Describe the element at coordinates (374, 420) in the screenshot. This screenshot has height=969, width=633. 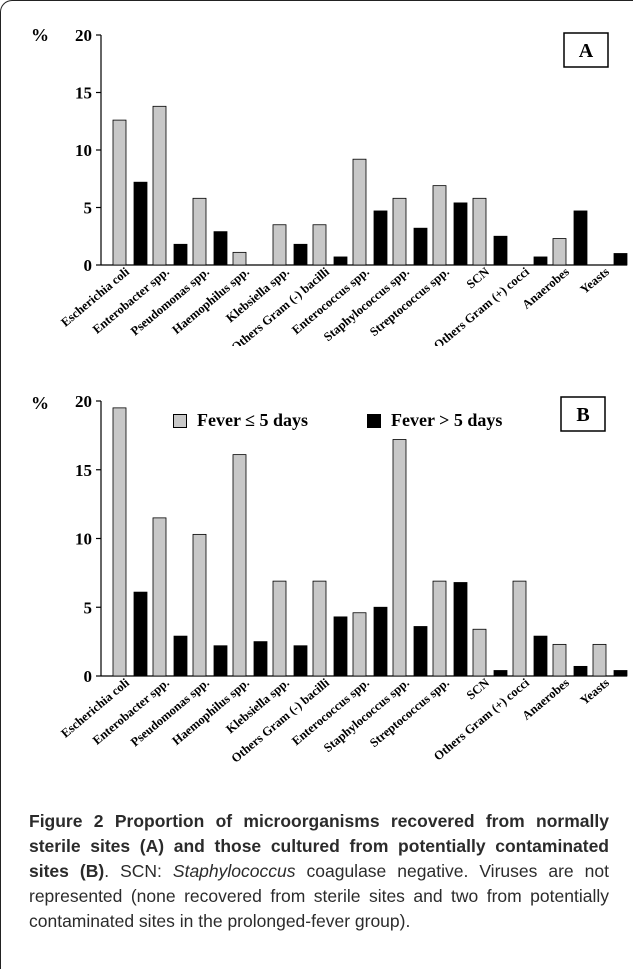
I see `legend-swatch-fever-long` at that location.